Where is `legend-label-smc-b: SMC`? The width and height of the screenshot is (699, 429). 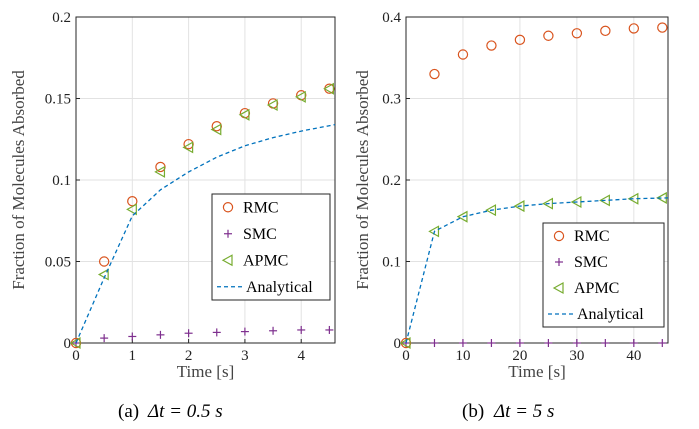 legend-label-smc-b: SMC is located at coordinates (591, 262).